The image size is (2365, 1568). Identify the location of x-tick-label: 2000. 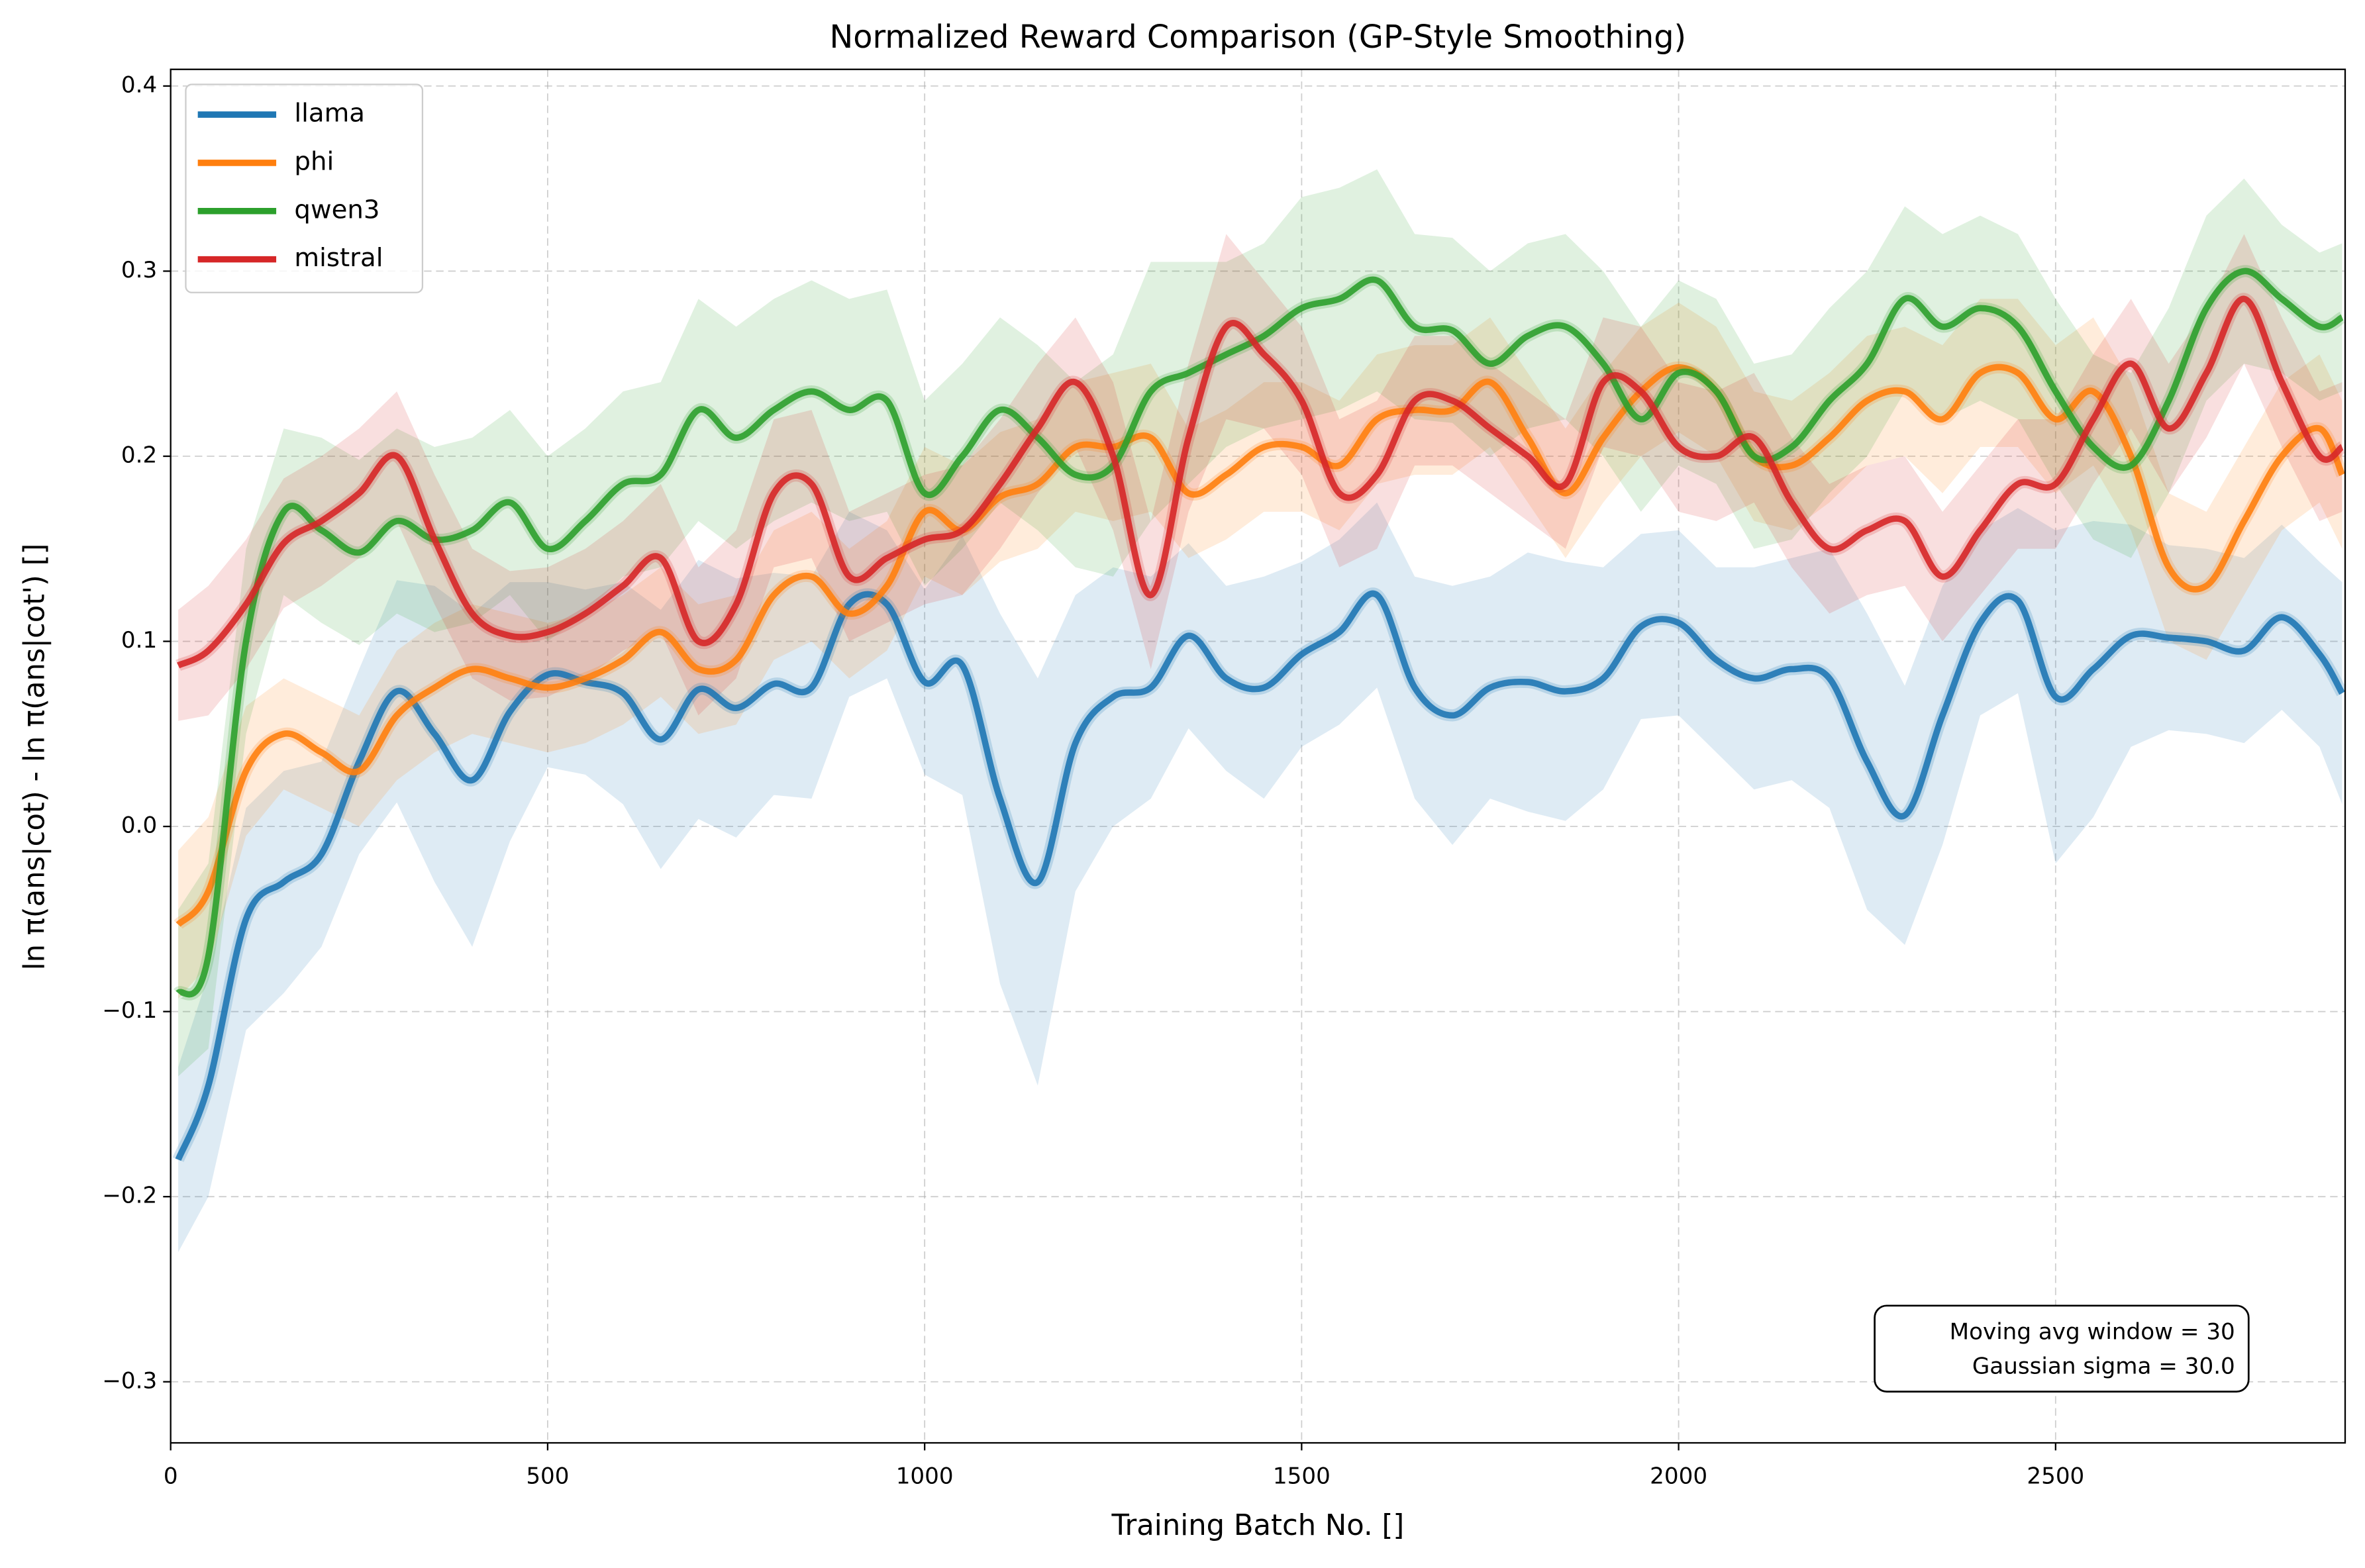
(1678, 1476).